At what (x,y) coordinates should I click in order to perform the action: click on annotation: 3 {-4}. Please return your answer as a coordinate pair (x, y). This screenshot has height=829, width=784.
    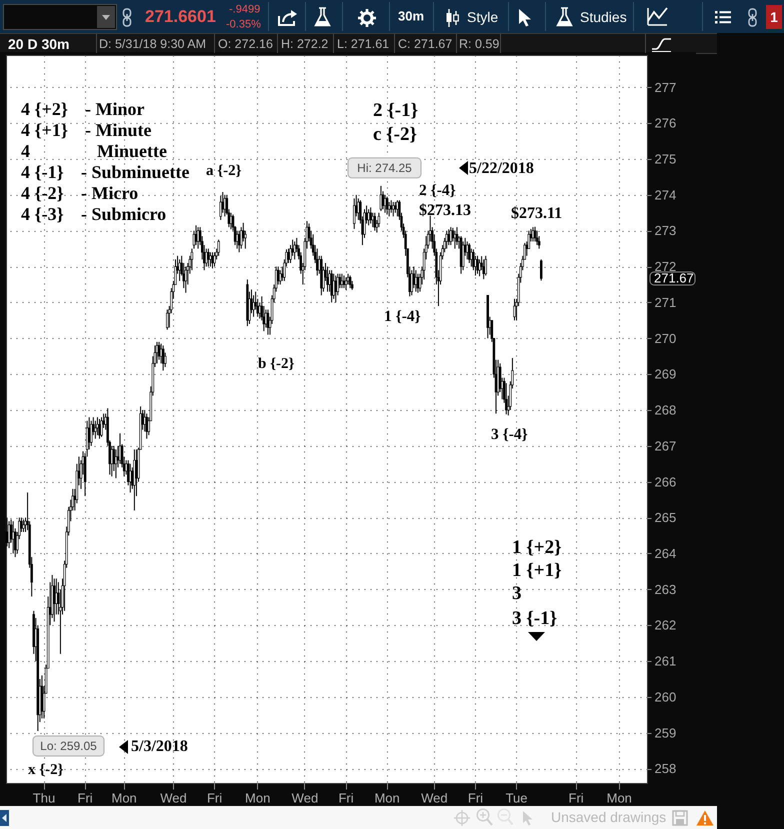
    Looking at the image, I should click on (509, 434).